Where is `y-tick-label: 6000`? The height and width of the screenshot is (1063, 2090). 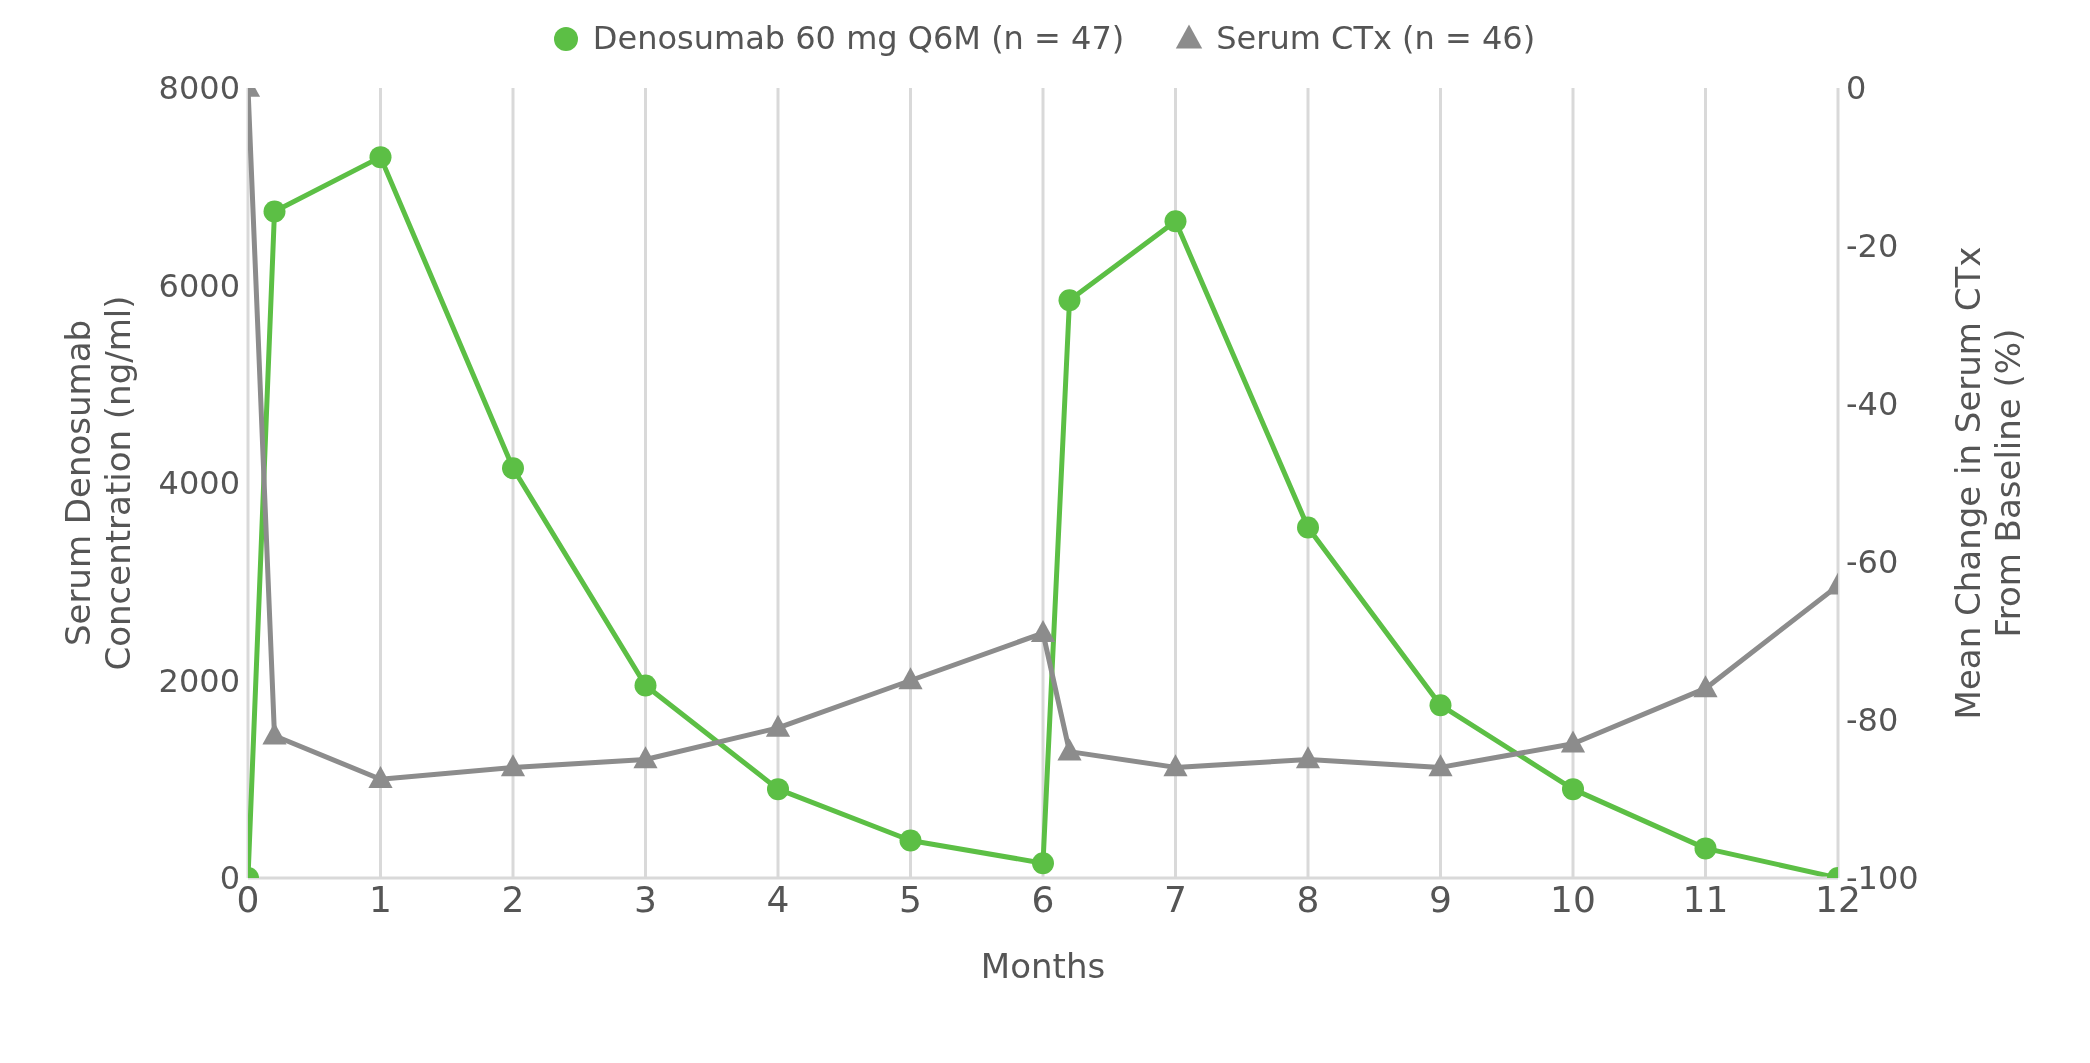 y-tick-label: 6000 is located at coordinates (199, 285).